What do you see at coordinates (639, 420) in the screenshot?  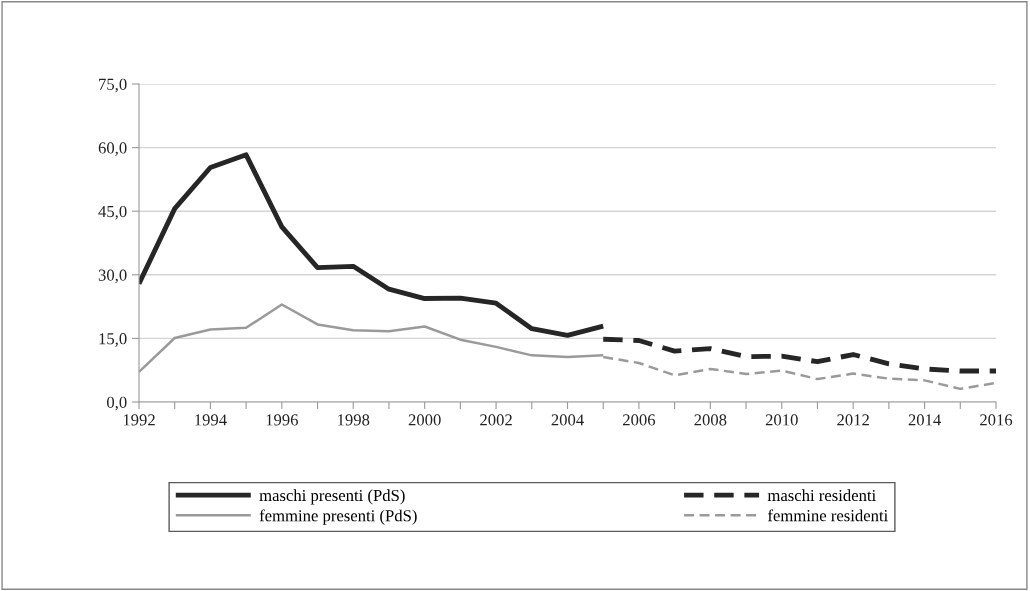 I see `x-tick-label: 2006` at bounding box center [639, 420].